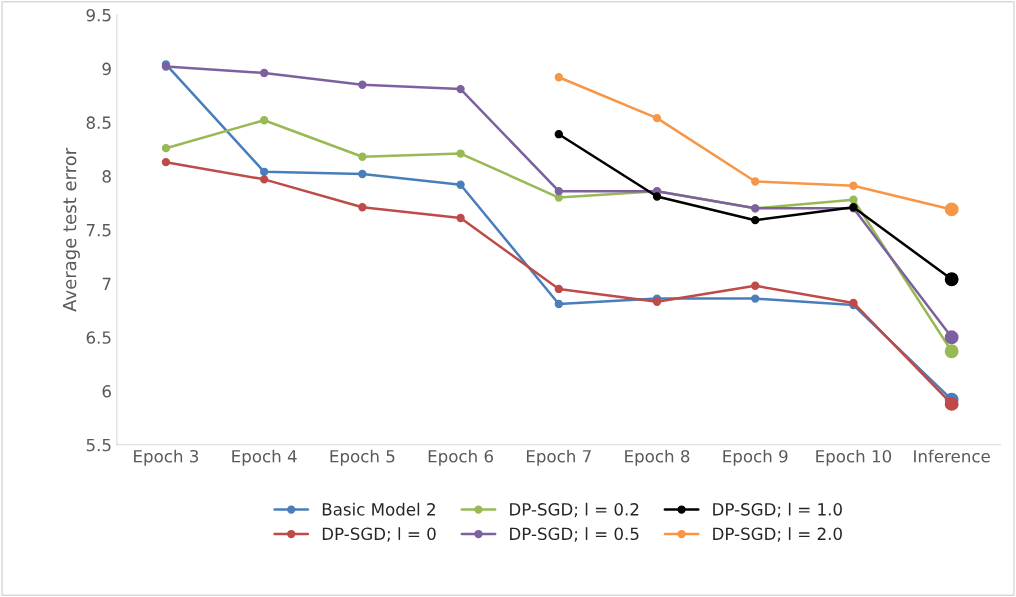 This screenshot has height=597, width=1016. What do you see at coordinates (854, 457) in the screenshot?
I see `x-tick-label: Epoch 10` at bounding box center [854, 457].